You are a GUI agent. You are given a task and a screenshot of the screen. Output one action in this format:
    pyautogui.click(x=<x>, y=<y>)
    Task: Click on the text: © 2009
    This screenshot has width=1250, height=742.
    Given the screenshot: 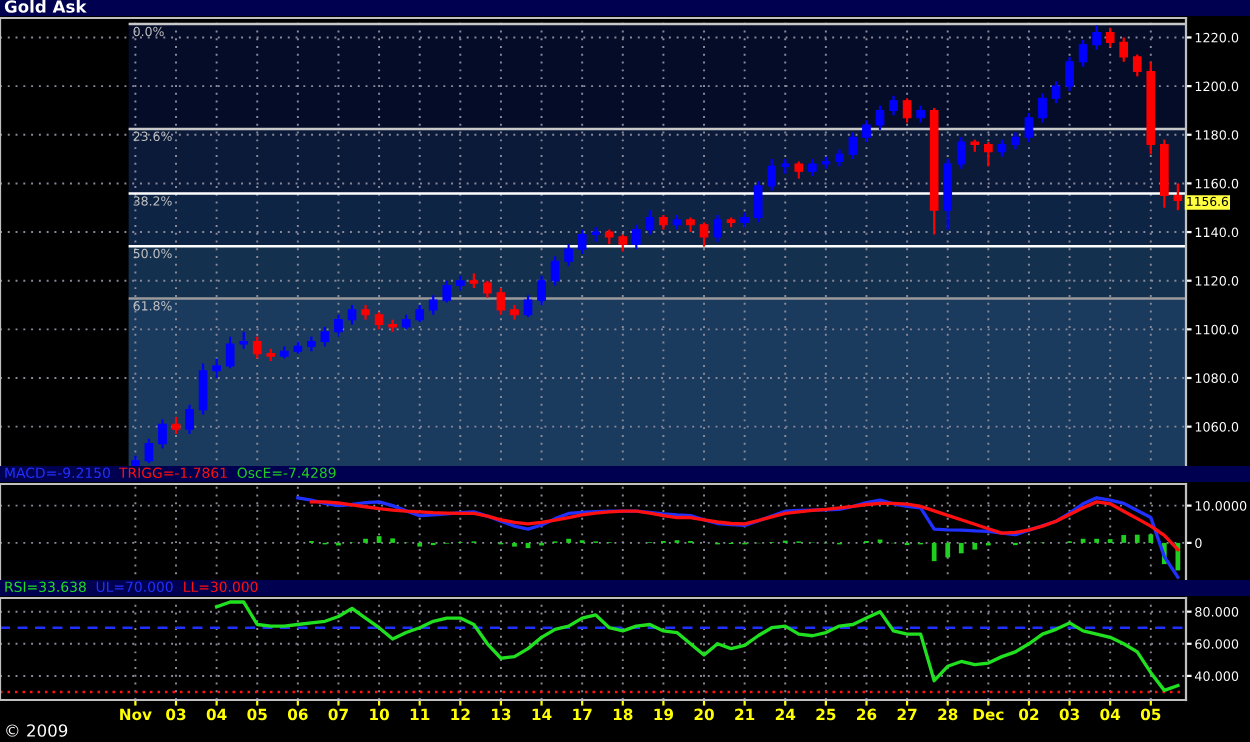 What is the action you would take?
    pyautogui.click(x=37, y=730)
    